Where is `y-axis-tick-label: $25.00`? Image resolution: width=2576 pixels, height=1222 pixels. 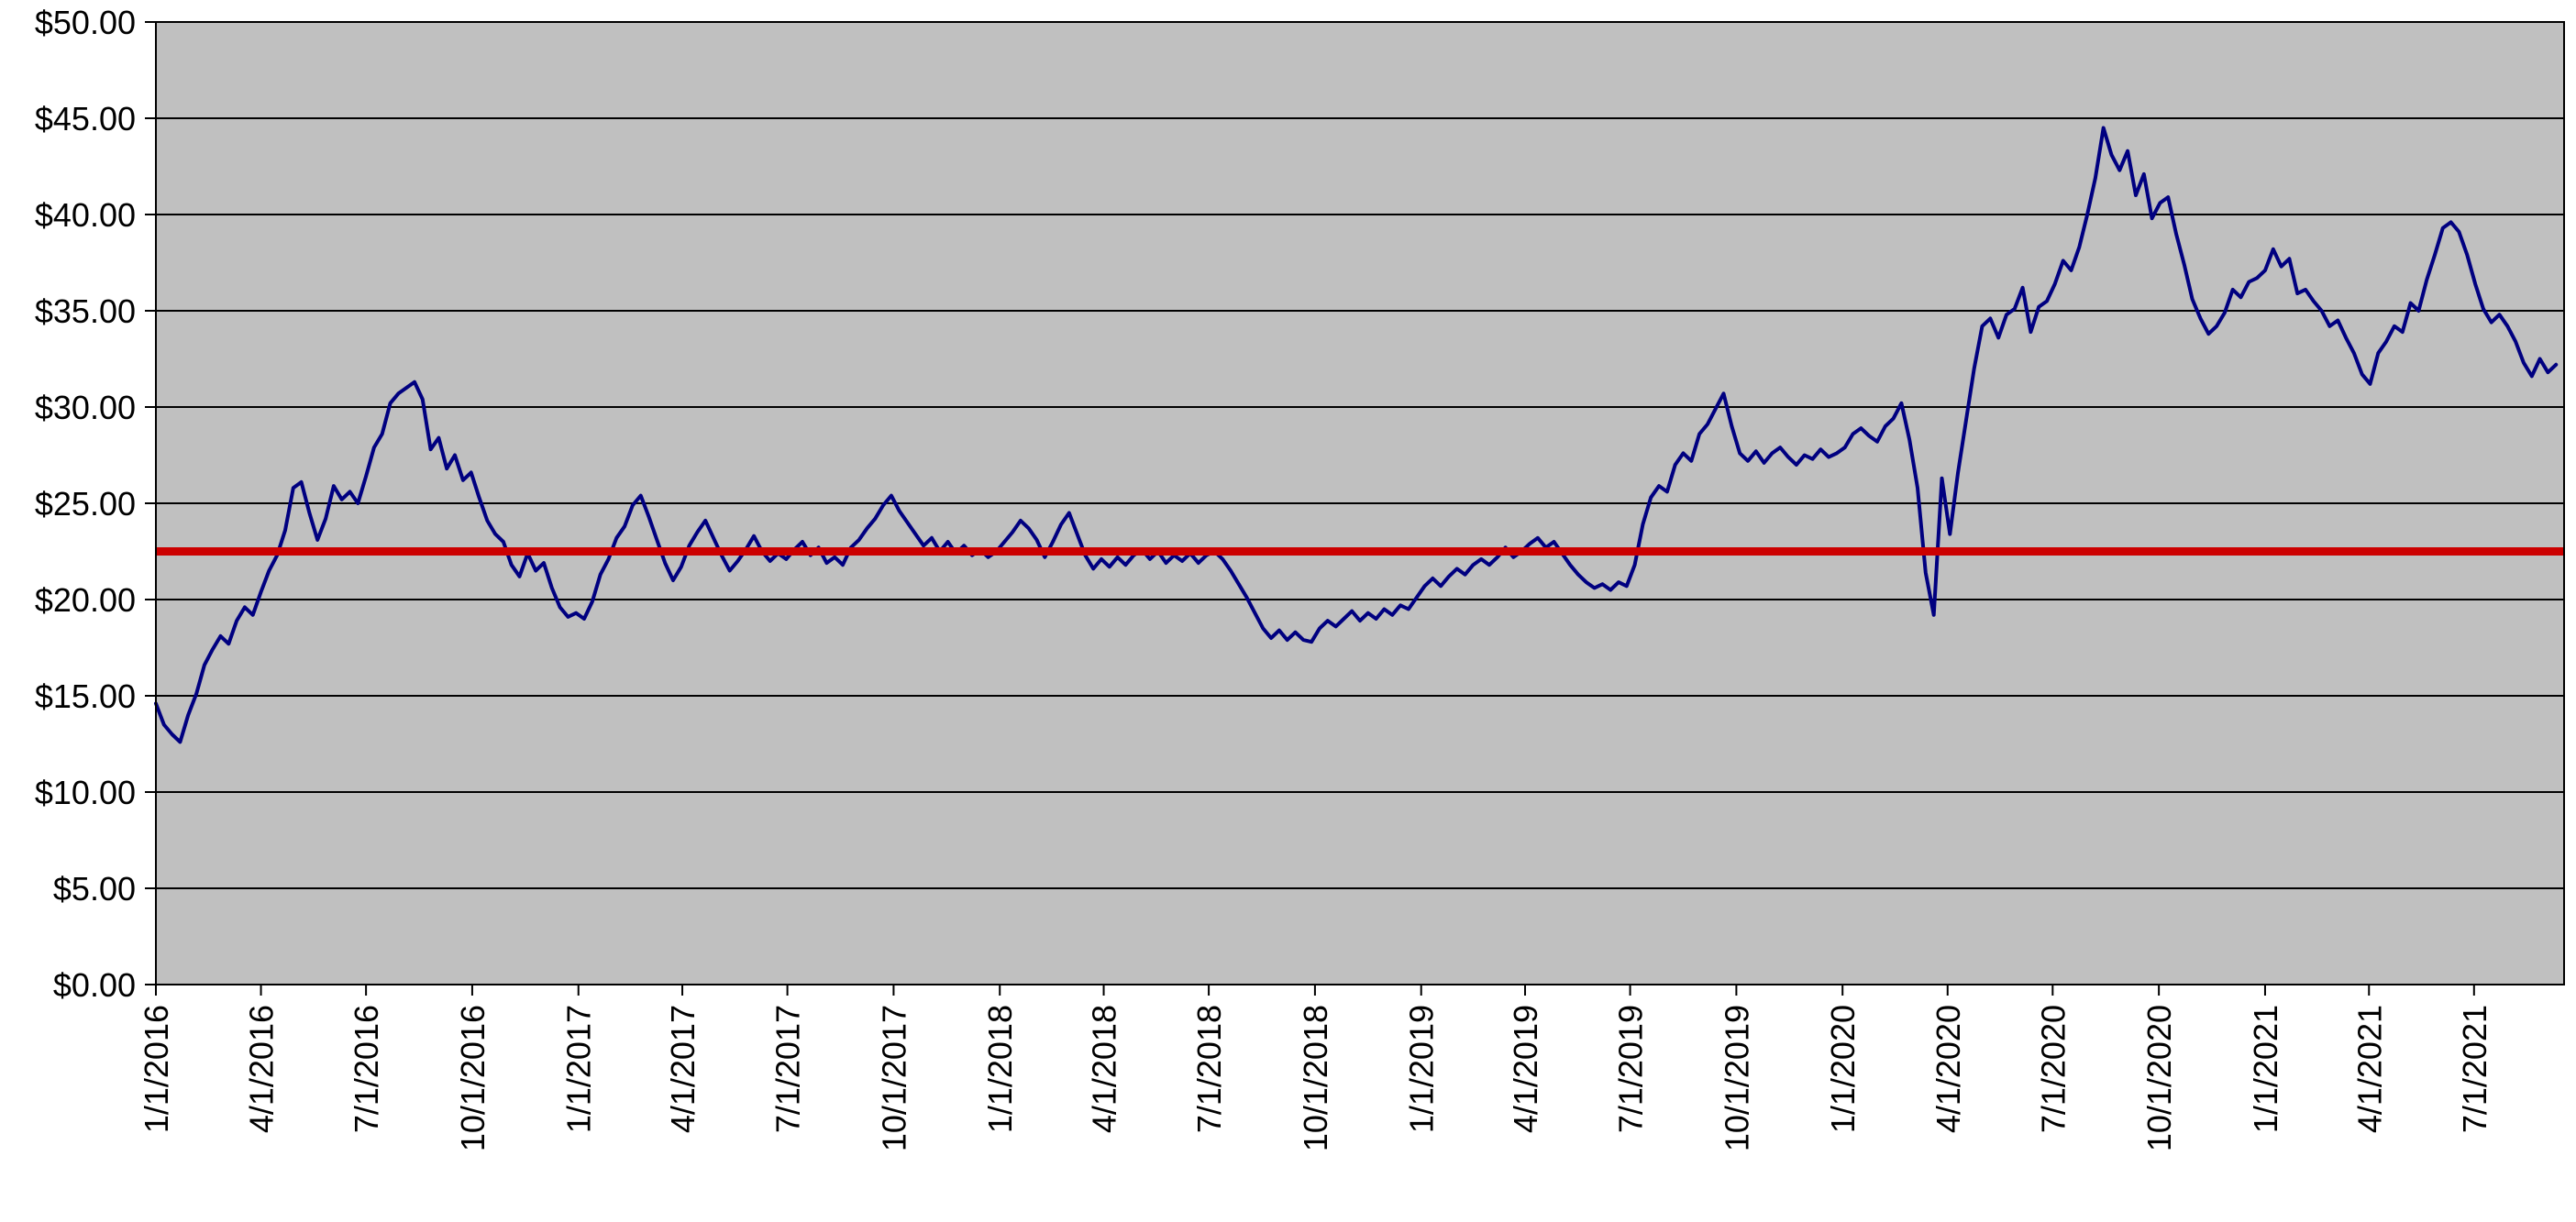
y-axis-tick-label: $25.00 is located at coordinates (85, 504).